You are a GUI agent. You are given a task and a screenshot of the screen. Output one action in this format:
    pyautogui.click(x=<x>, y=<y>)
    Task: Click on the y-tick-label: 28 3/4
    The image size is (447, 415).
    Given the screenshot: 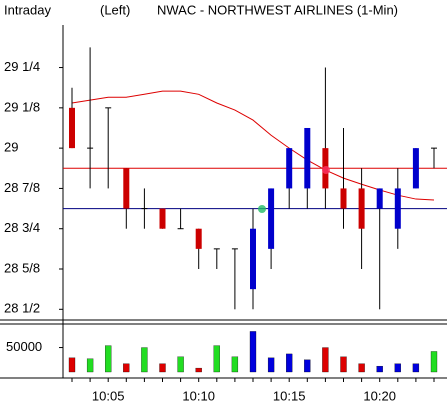 What is the action you would take?
    pyautogui.click(x=22, y=227)
    